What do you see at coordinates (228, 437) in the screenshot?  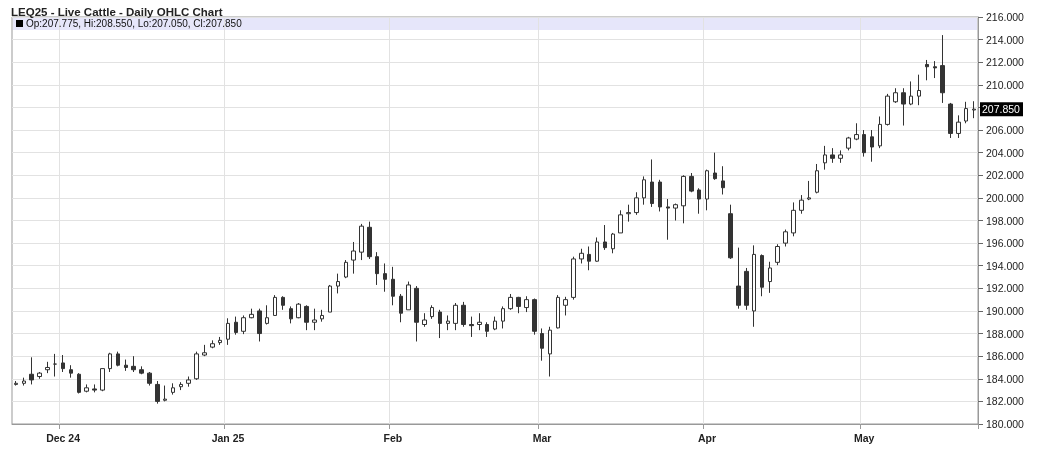 I see `x-tick-label: Jan 25` at bounding box center [228, 437].